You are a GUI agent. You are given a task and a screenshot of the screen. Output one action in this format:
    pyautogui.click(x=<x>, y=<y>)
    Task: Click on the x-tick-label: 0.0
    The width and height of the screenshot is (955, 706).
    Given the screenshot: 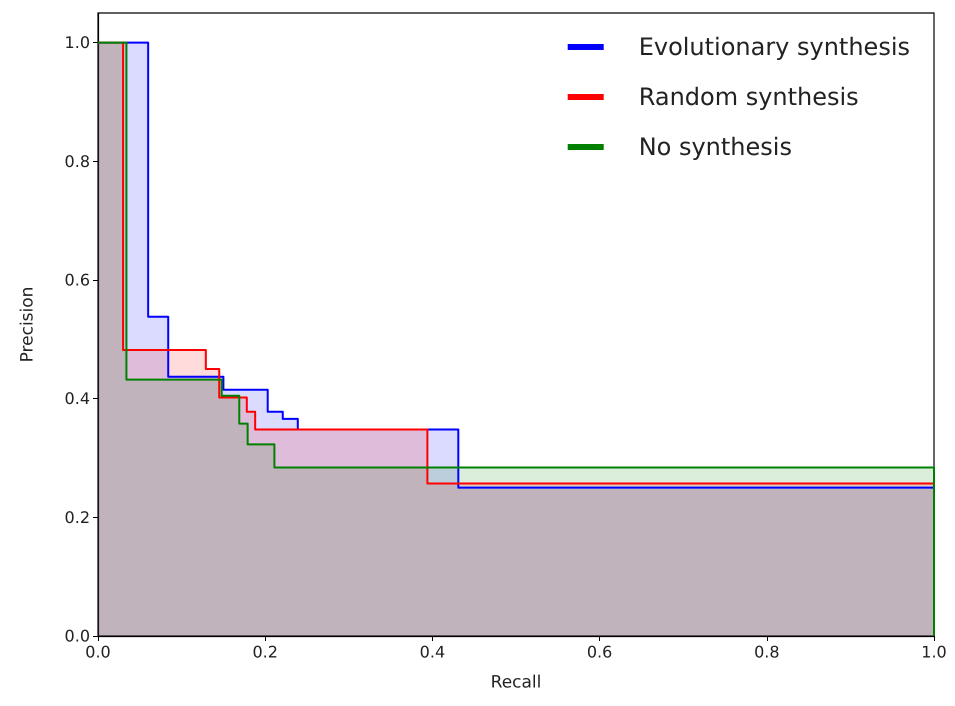 What is the action you would take?
    pyautogui.click(x=98, y=652)
    